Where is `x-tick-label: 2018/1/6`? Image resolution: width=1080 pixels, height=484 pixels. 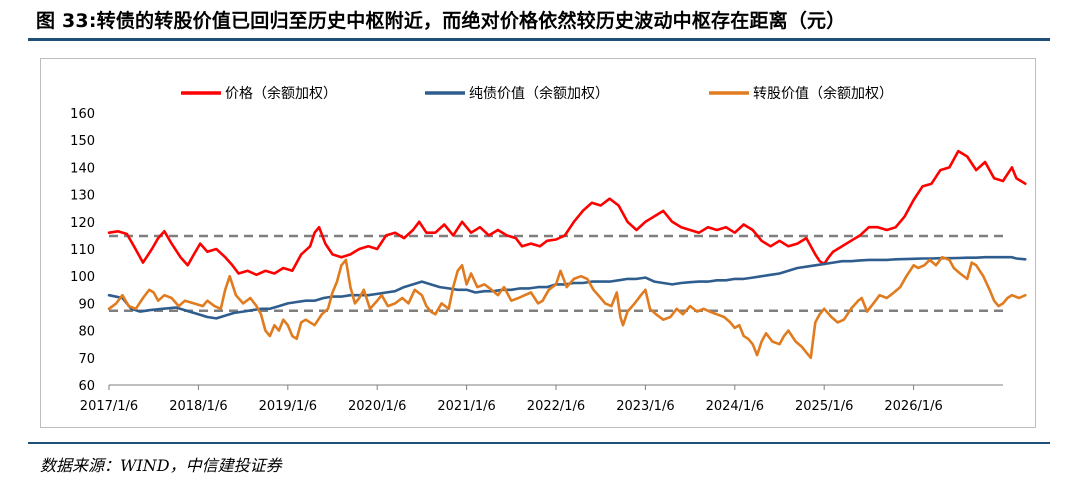
x-tick-label: 2018/1/6 is located at coordinates (198, 406).